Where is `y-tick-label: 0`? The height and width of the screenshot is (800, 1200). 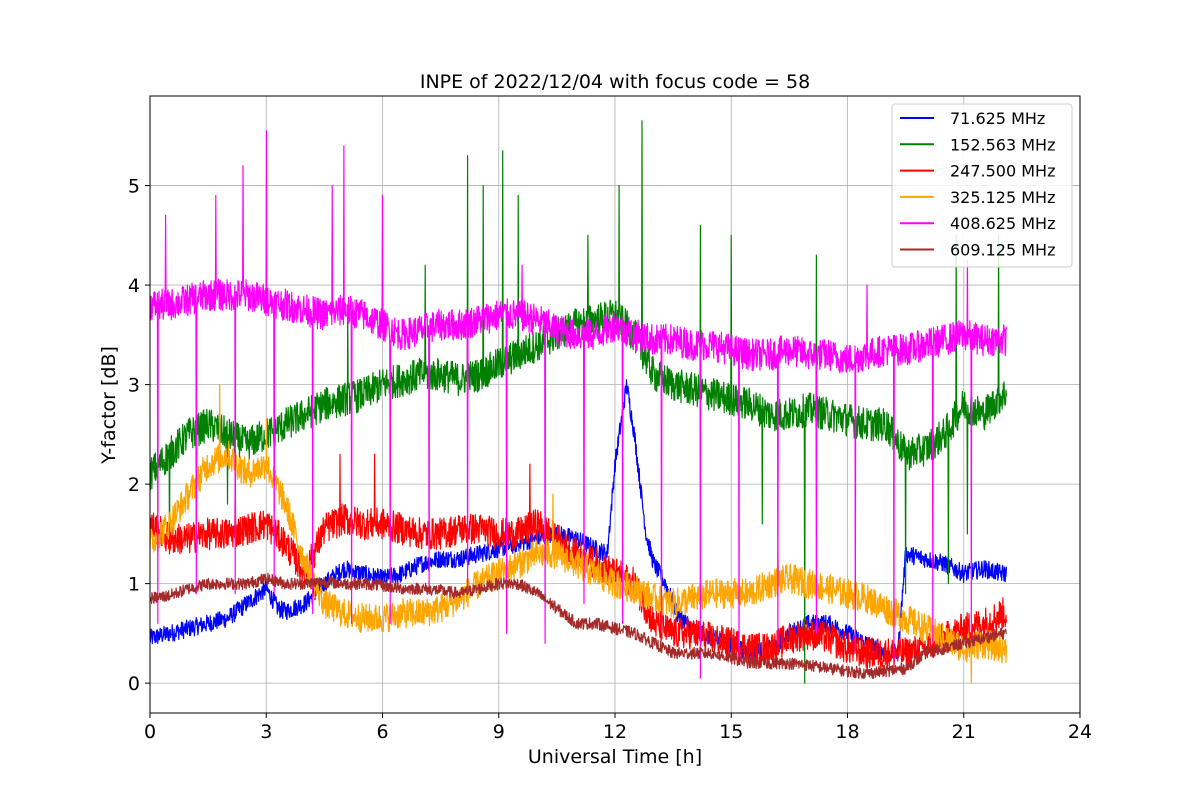
y-tick-label: 0 is located at coordinates (134, 684).